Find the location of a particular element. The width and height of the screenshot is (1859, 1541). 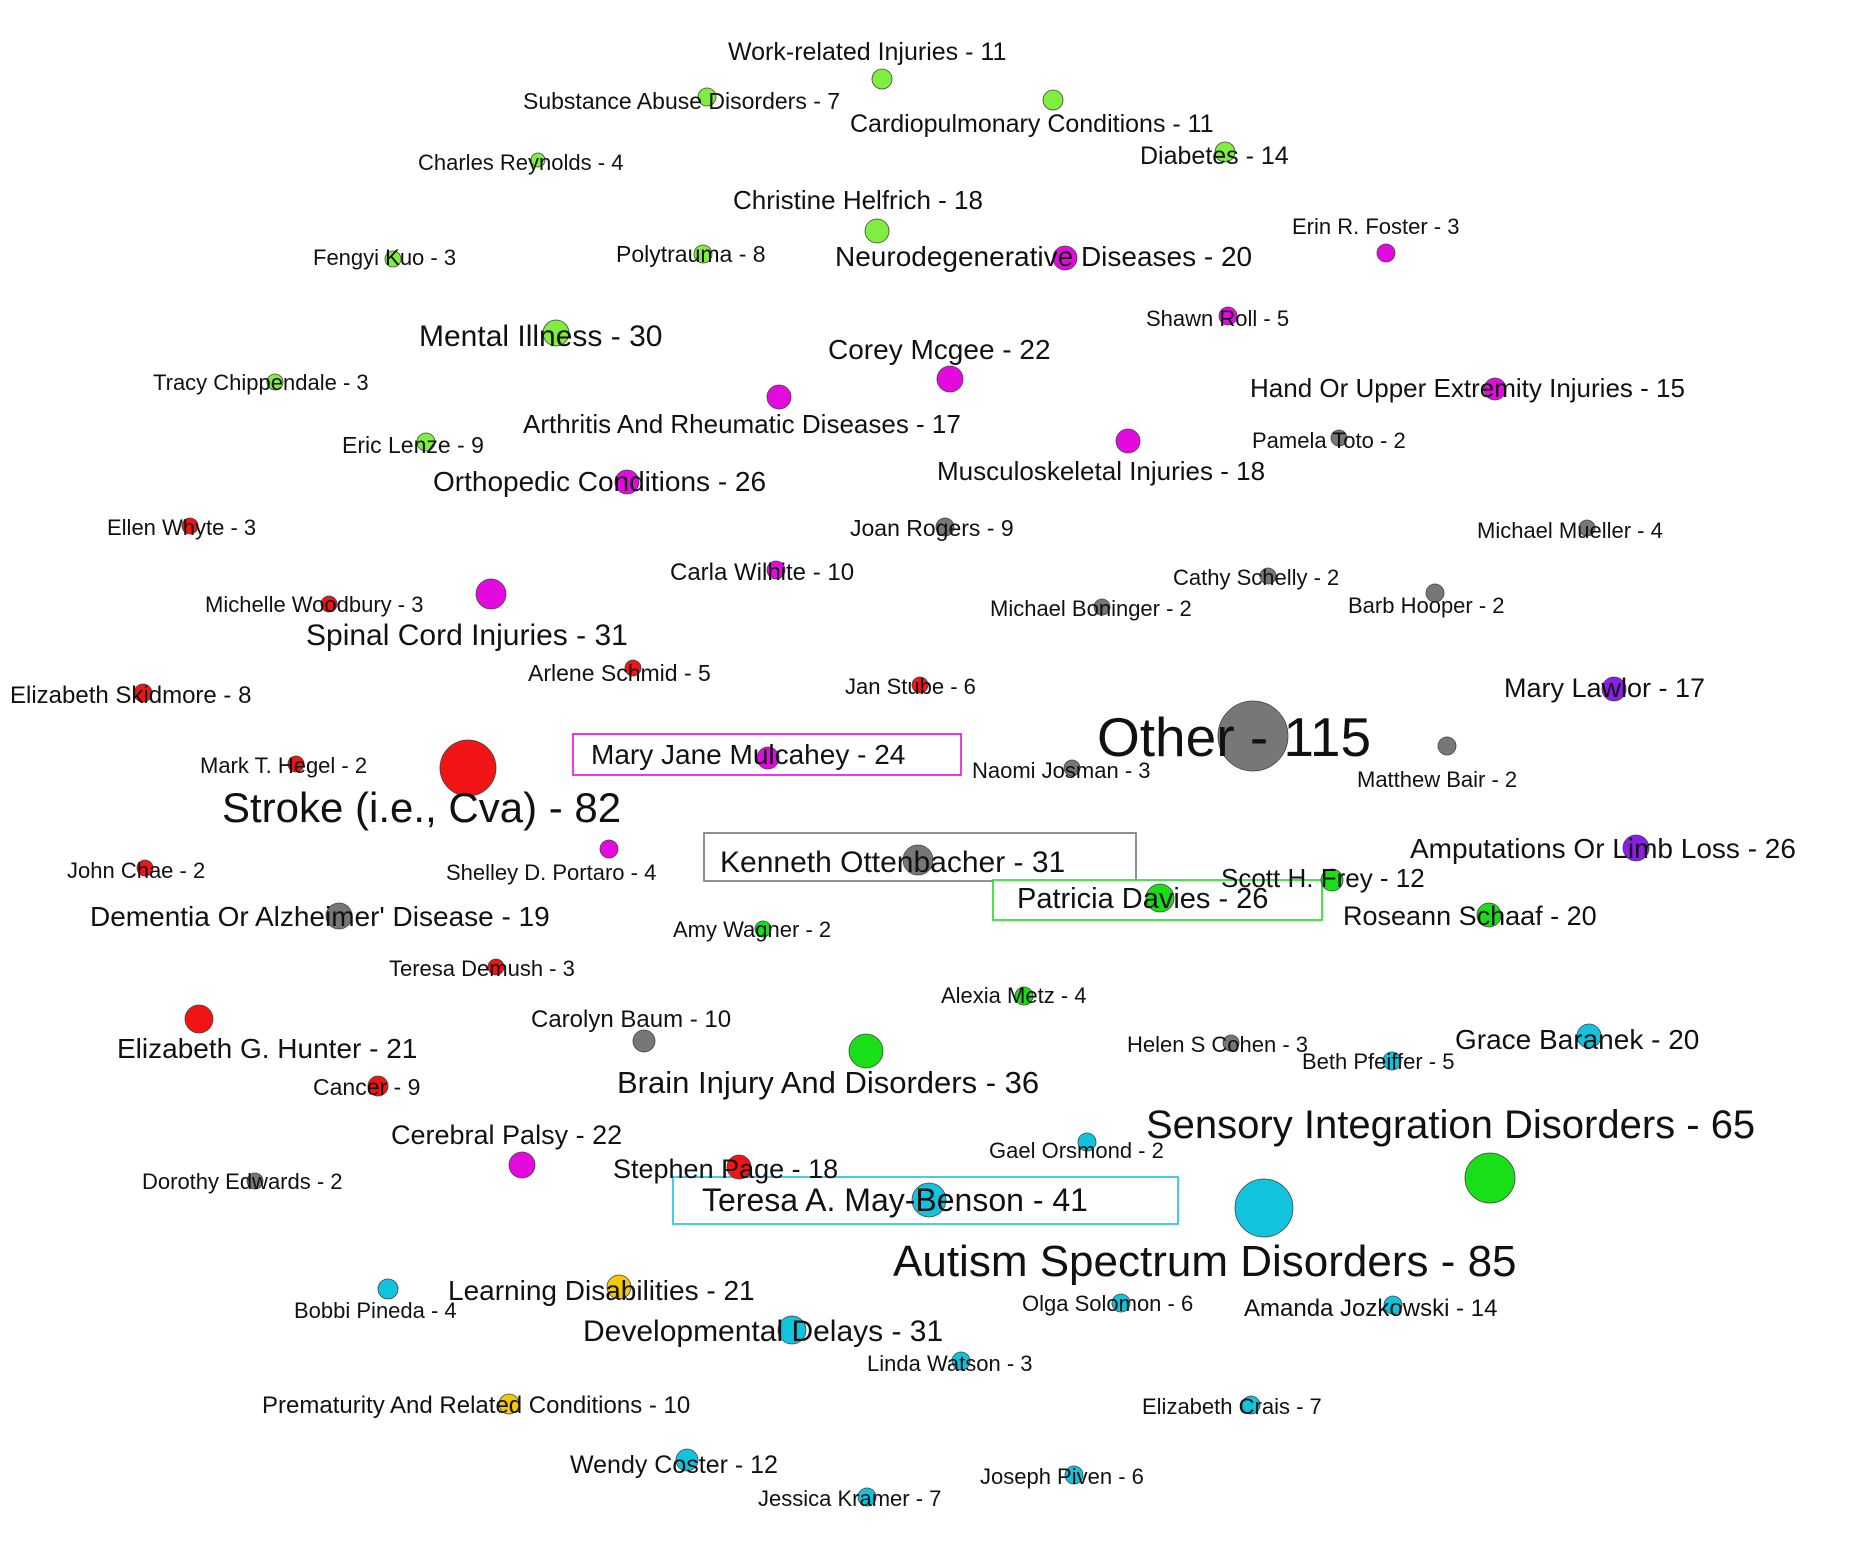

node-label-n12: Mental Illness - 30 is located at coordinates (540, 336).